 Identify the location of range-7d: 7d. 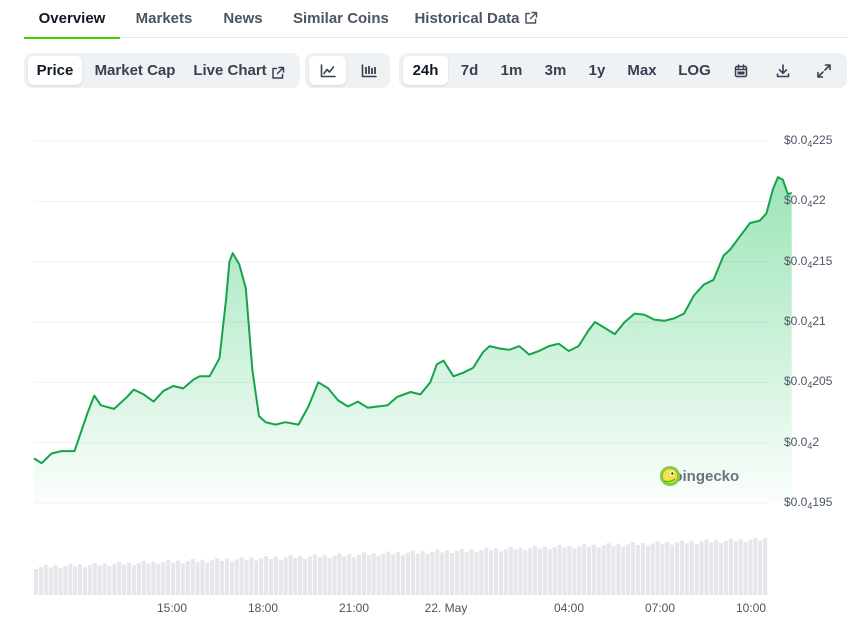
(469, 70).